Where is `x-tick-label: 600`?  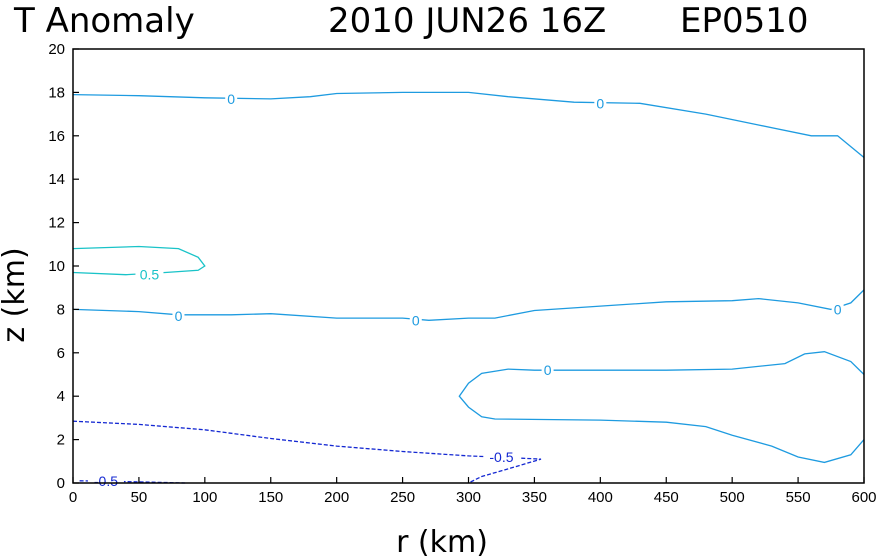
x-tick-label: 600 is located at coordinates (863, 497).